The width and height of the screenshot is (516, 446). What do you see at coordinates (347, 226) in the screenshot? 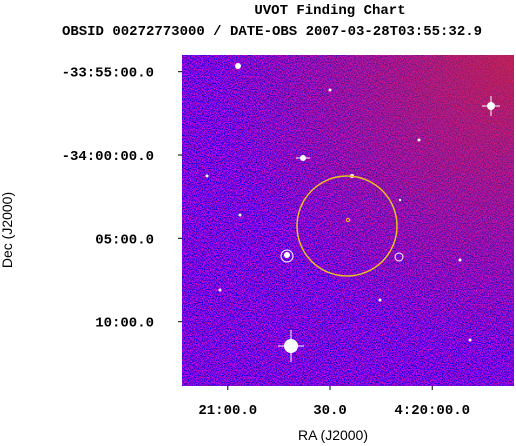
I see `error-circle` at bounding box center [347, 226].